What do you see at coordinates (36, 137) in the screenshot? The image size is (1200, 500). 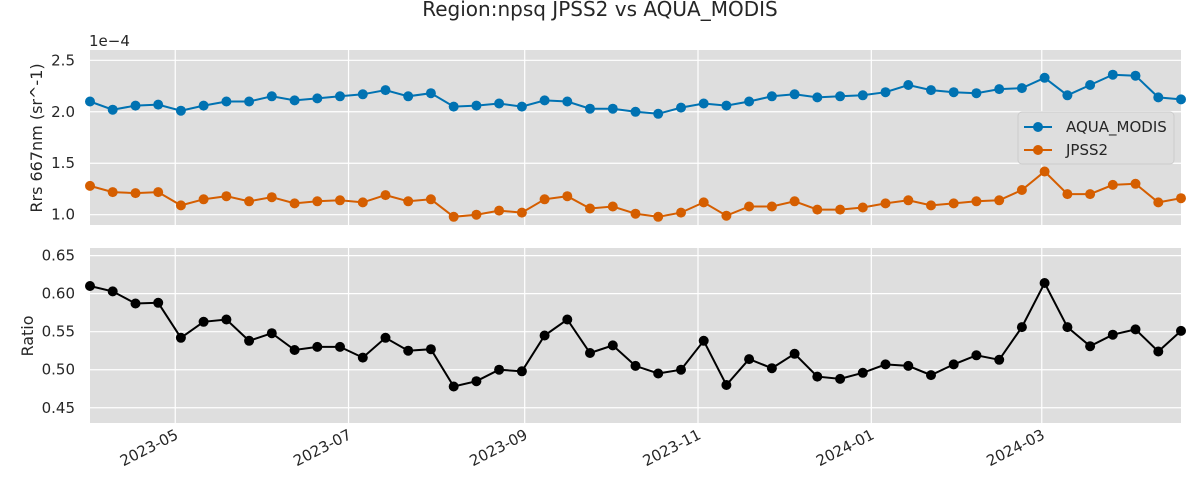 I see `top-panel-y-label: Rrs 667nm (sr^-1)` at bounding box center [36, 137].